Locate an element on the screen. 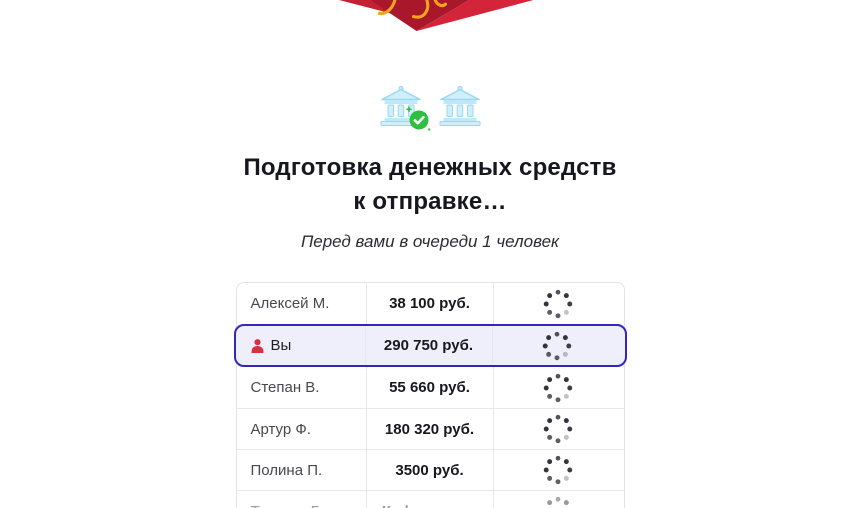  queue-amount-cell: 290 750 руб. is located at coordinates (428, 345).